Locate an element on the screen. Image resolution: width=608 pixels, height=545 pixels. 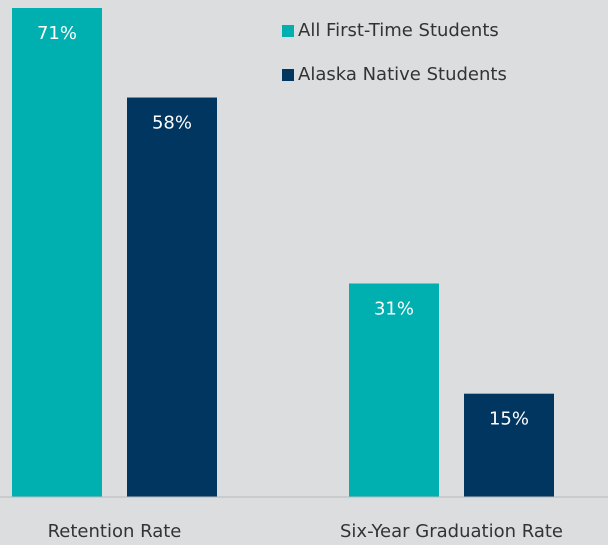
value-label: 31% is located at coordinates (394, 308).